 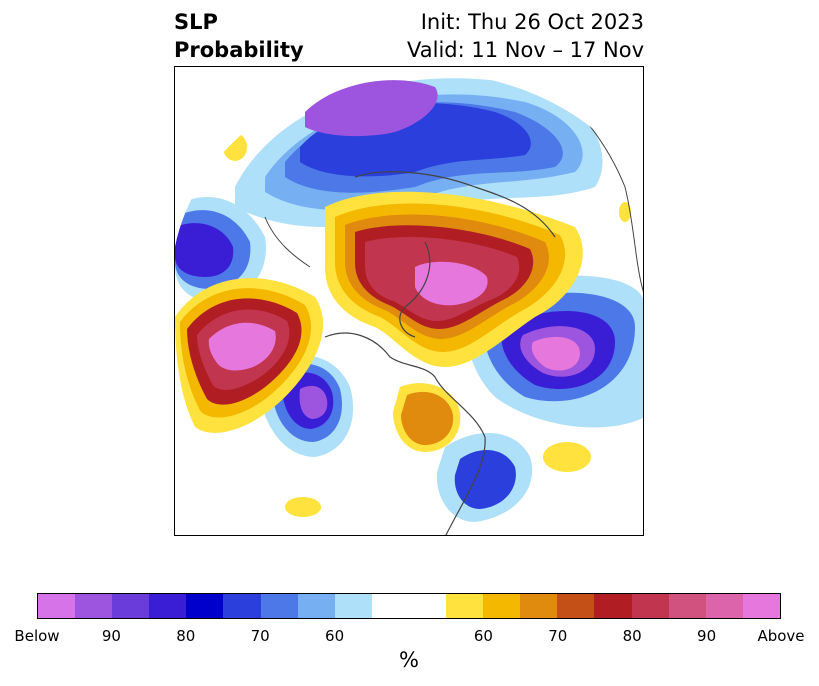 What do you see at coordinates (235, 147) in the screenshot?
I see `above-spot-japan` at bounding box center [235, 147].